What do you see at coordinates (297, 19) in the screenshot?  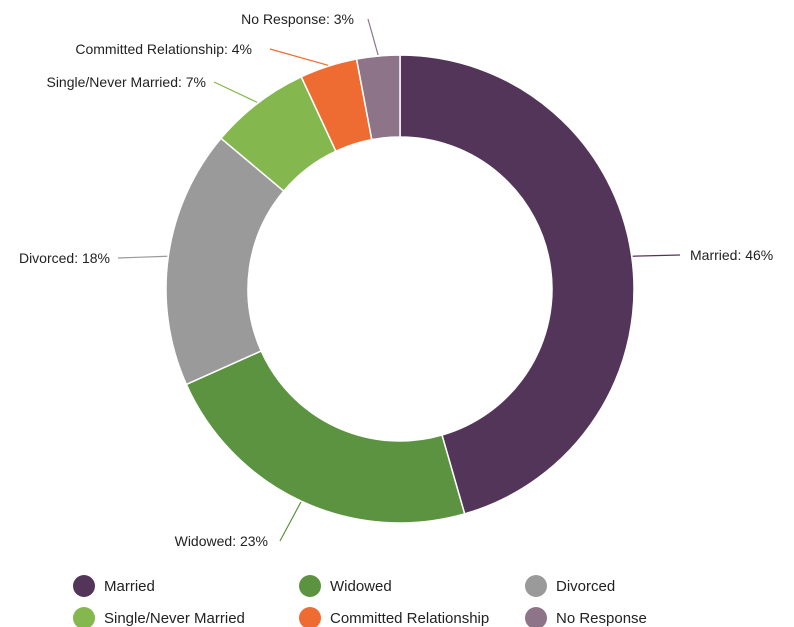 I see `data-label-no-response: No Response: 3%` at bounding box center [297, 19].